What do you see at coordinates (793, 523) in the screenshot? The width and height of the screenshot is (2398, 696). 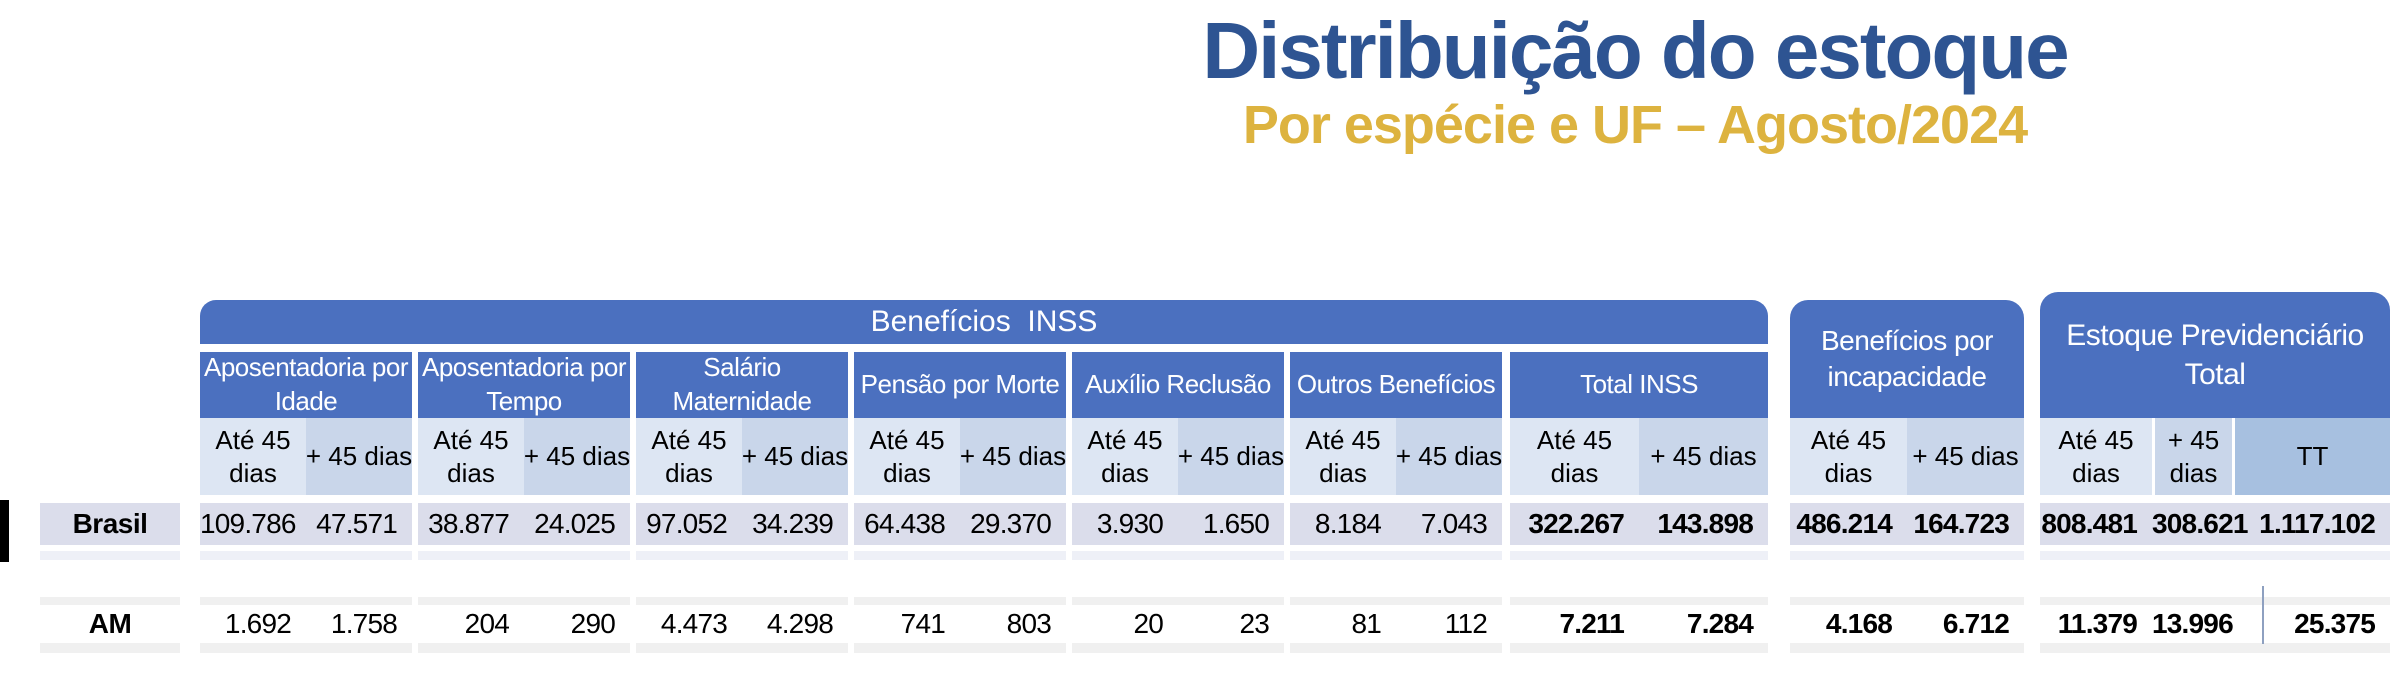 I see `cell-value: 34.239` at bounding box center [793, 523].